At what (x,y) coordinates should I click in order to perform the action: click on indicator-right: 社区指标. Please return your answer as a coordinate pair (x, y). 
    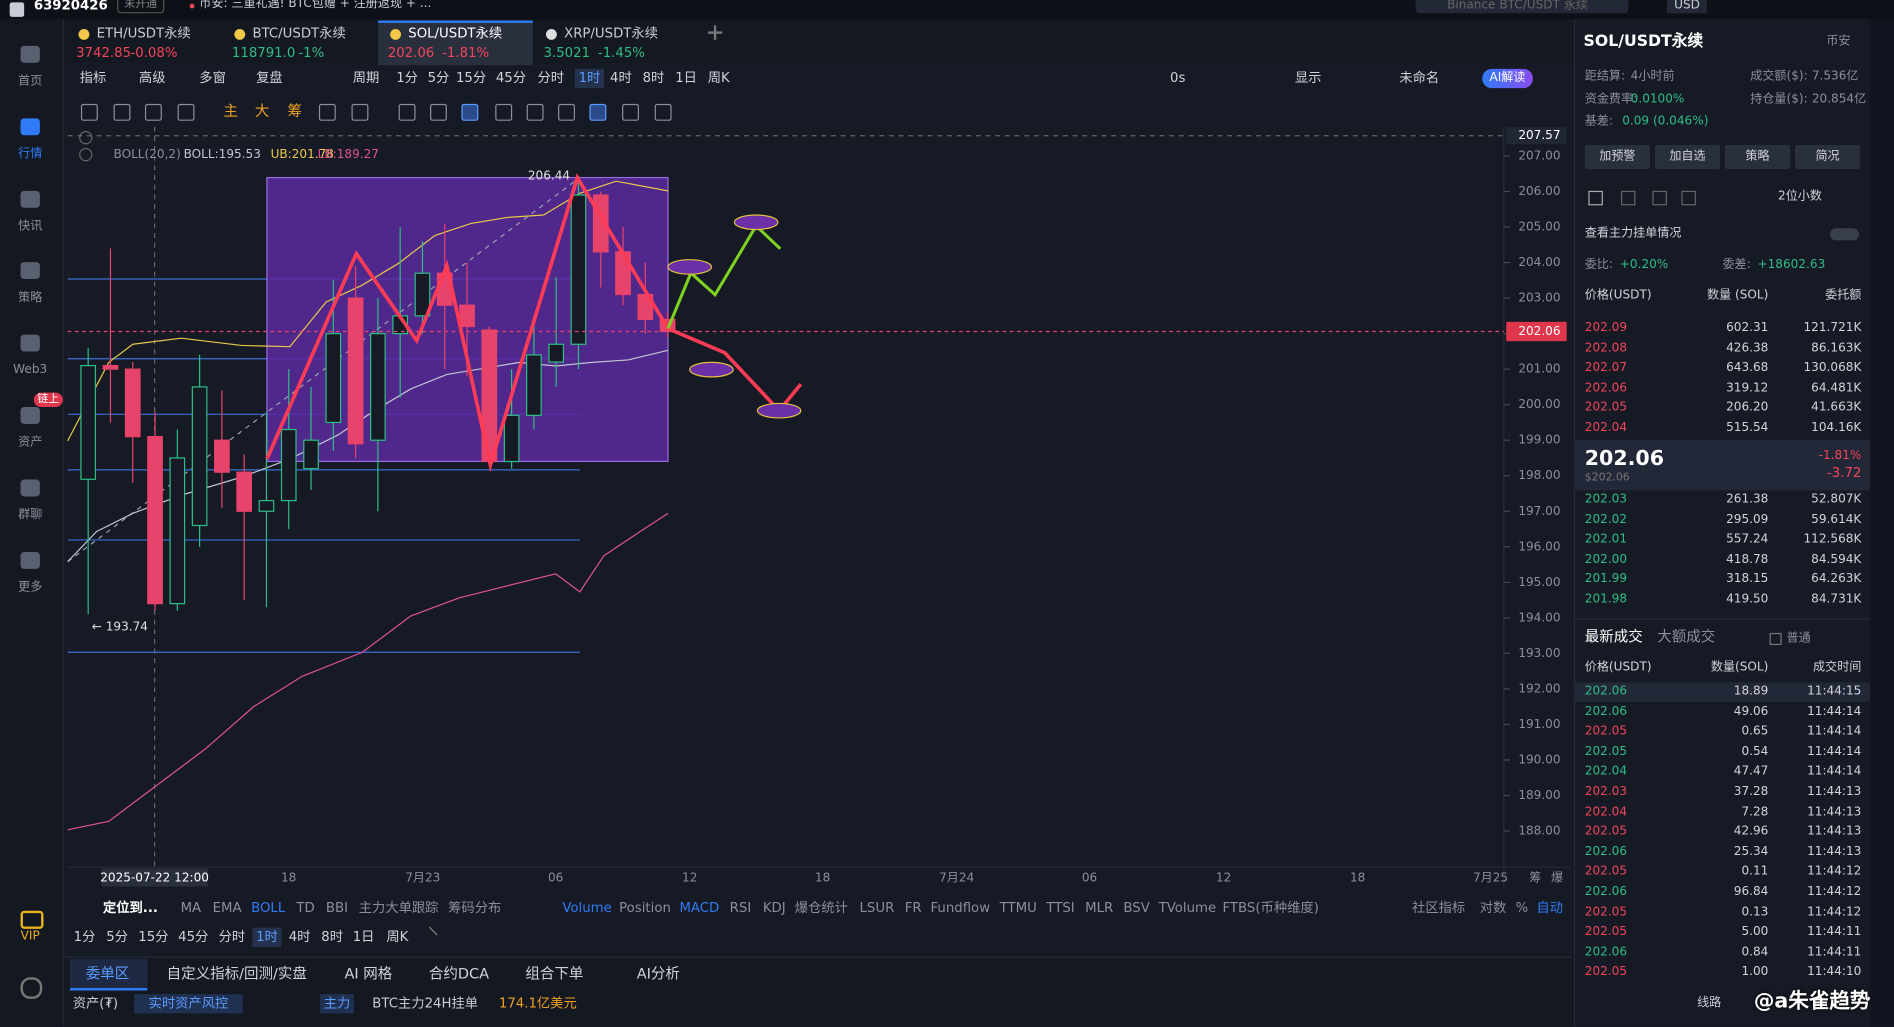
    Looking at the image, I should click on (1439, 907).